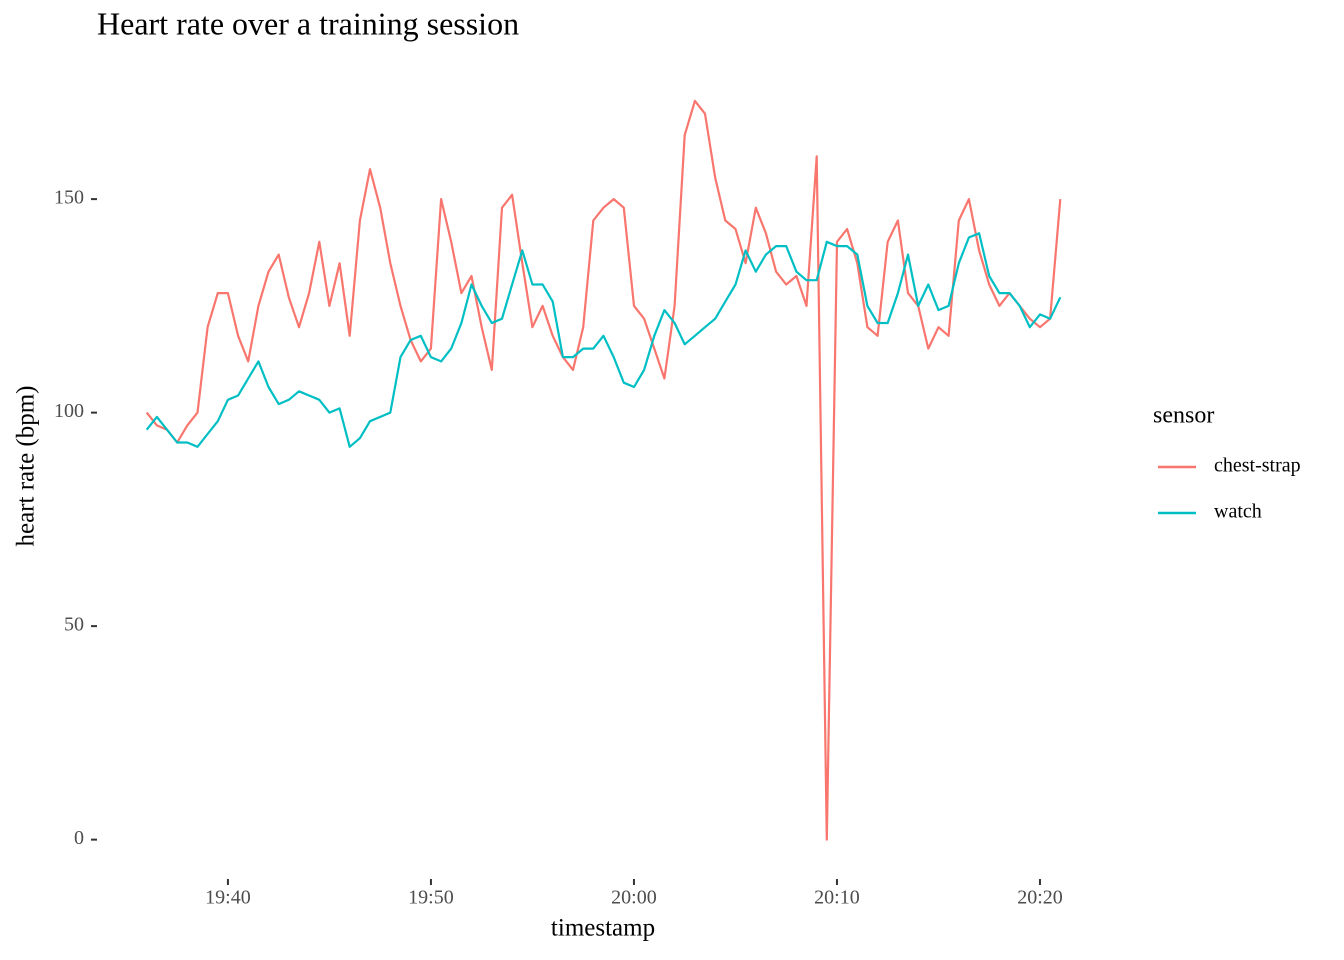  I want to click on legend-title: sensor, so click(1183, 416).